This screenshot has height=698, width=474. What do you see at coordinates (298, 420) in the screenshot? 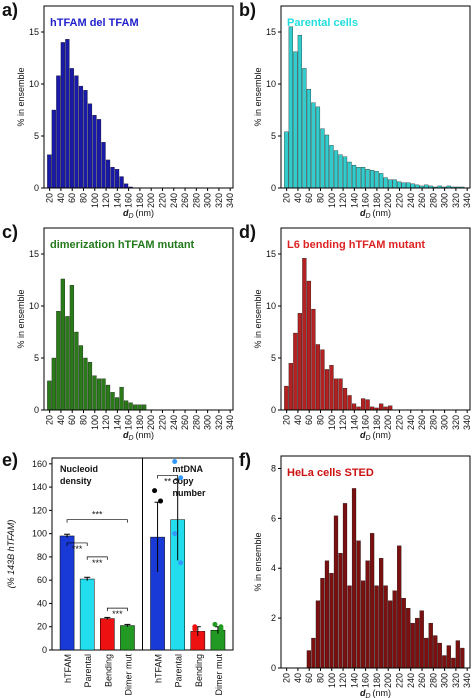
I see `x-tick-label: 40` at bounding box center [298, 420].